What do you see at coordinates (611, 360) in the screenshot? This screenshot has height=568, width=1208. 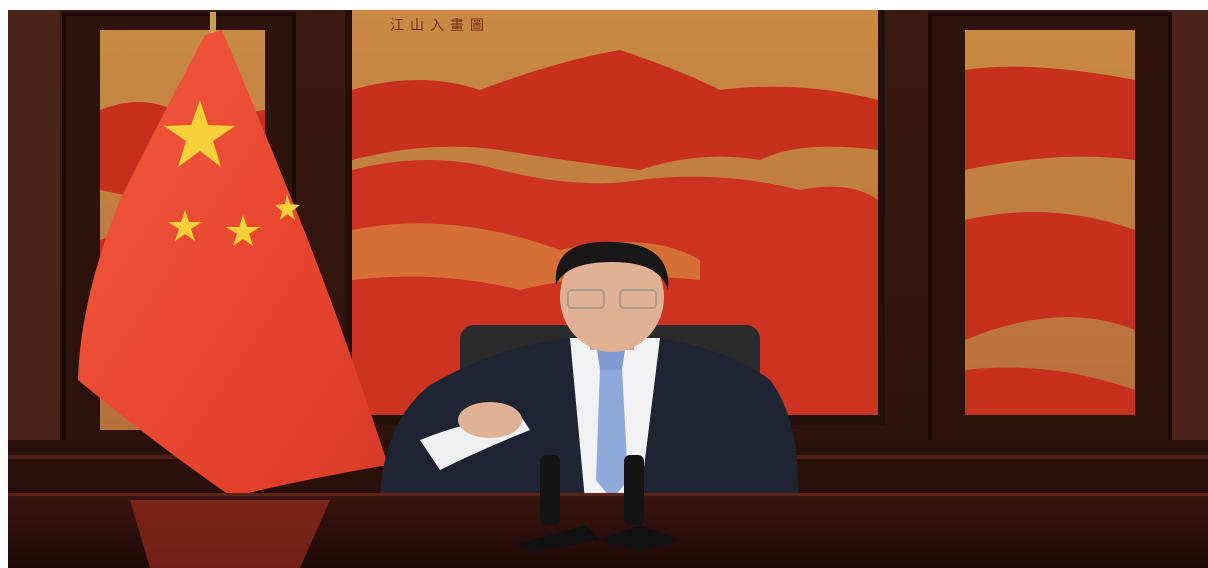 I see `tie-knot` at bounding box center [611, 360].